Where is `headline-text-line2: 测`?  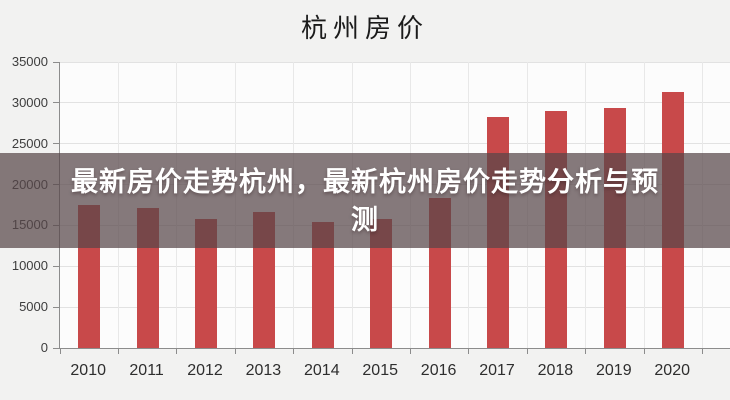
headline-text-line2: 测 is located at coordinates (365, 219).